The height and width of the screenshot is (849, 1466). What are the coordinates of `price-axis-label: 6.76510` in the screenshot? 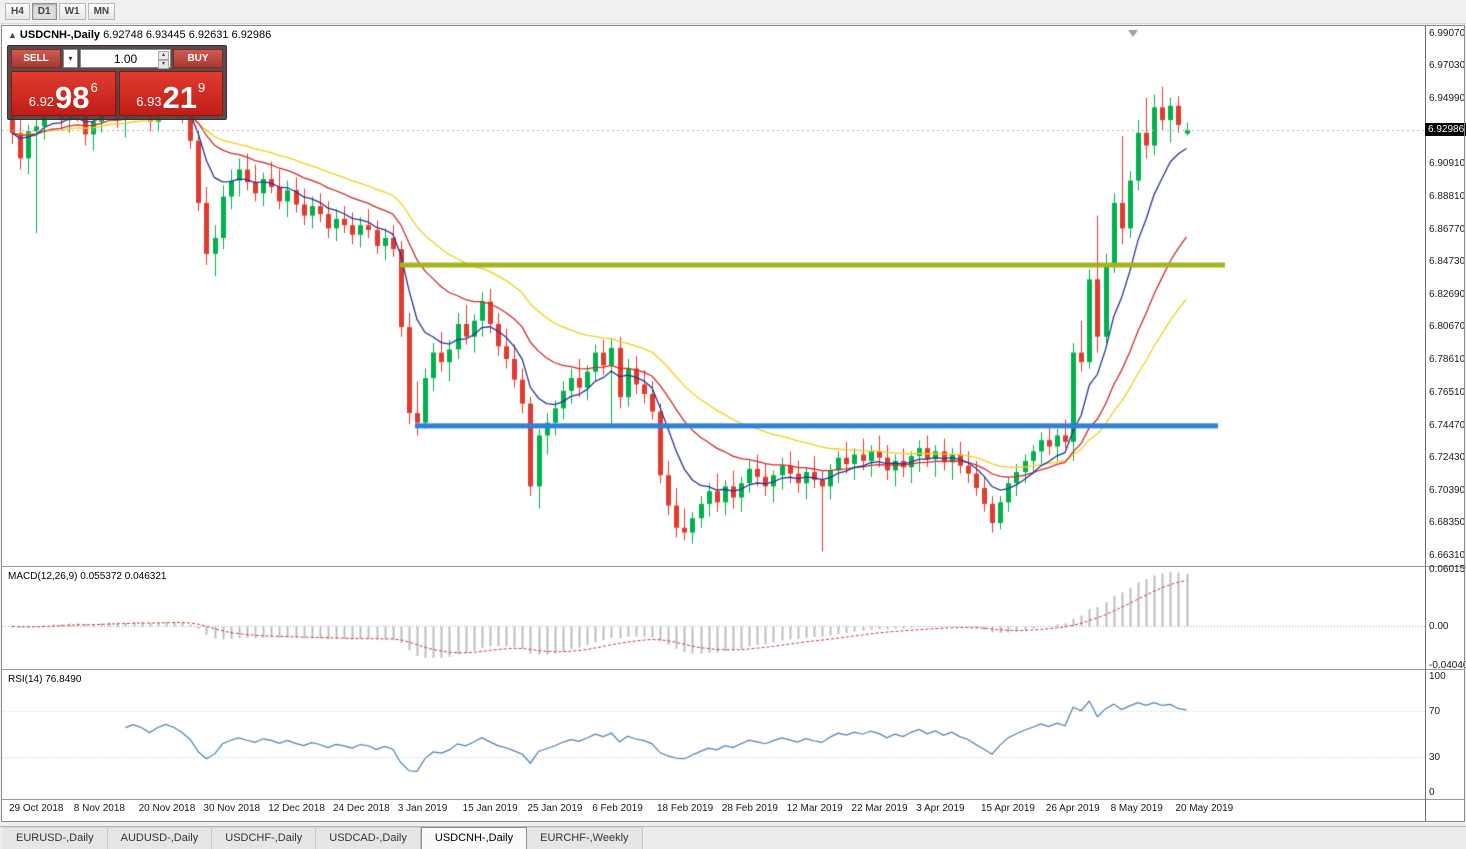 It's located at (1447, 393).